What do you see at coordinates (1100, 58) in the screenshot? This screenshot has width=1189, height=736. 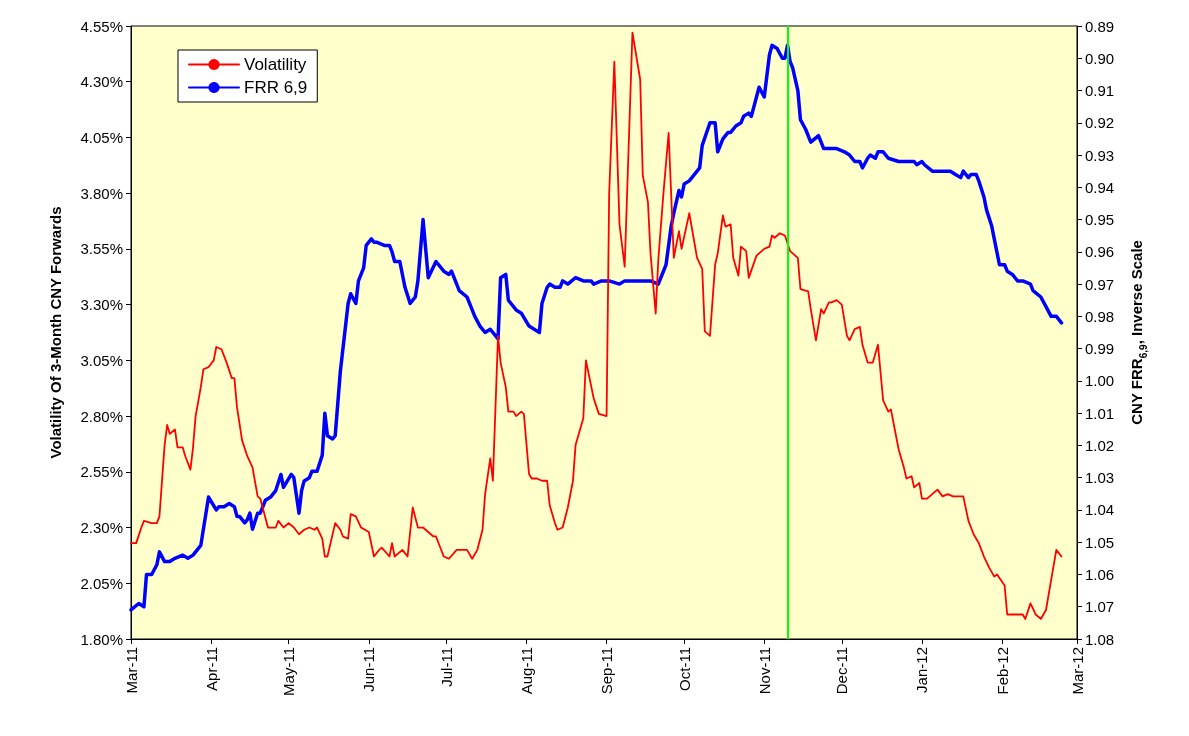 I see `y2-tick-label: 0.90` at bounding box center [1100, 58].